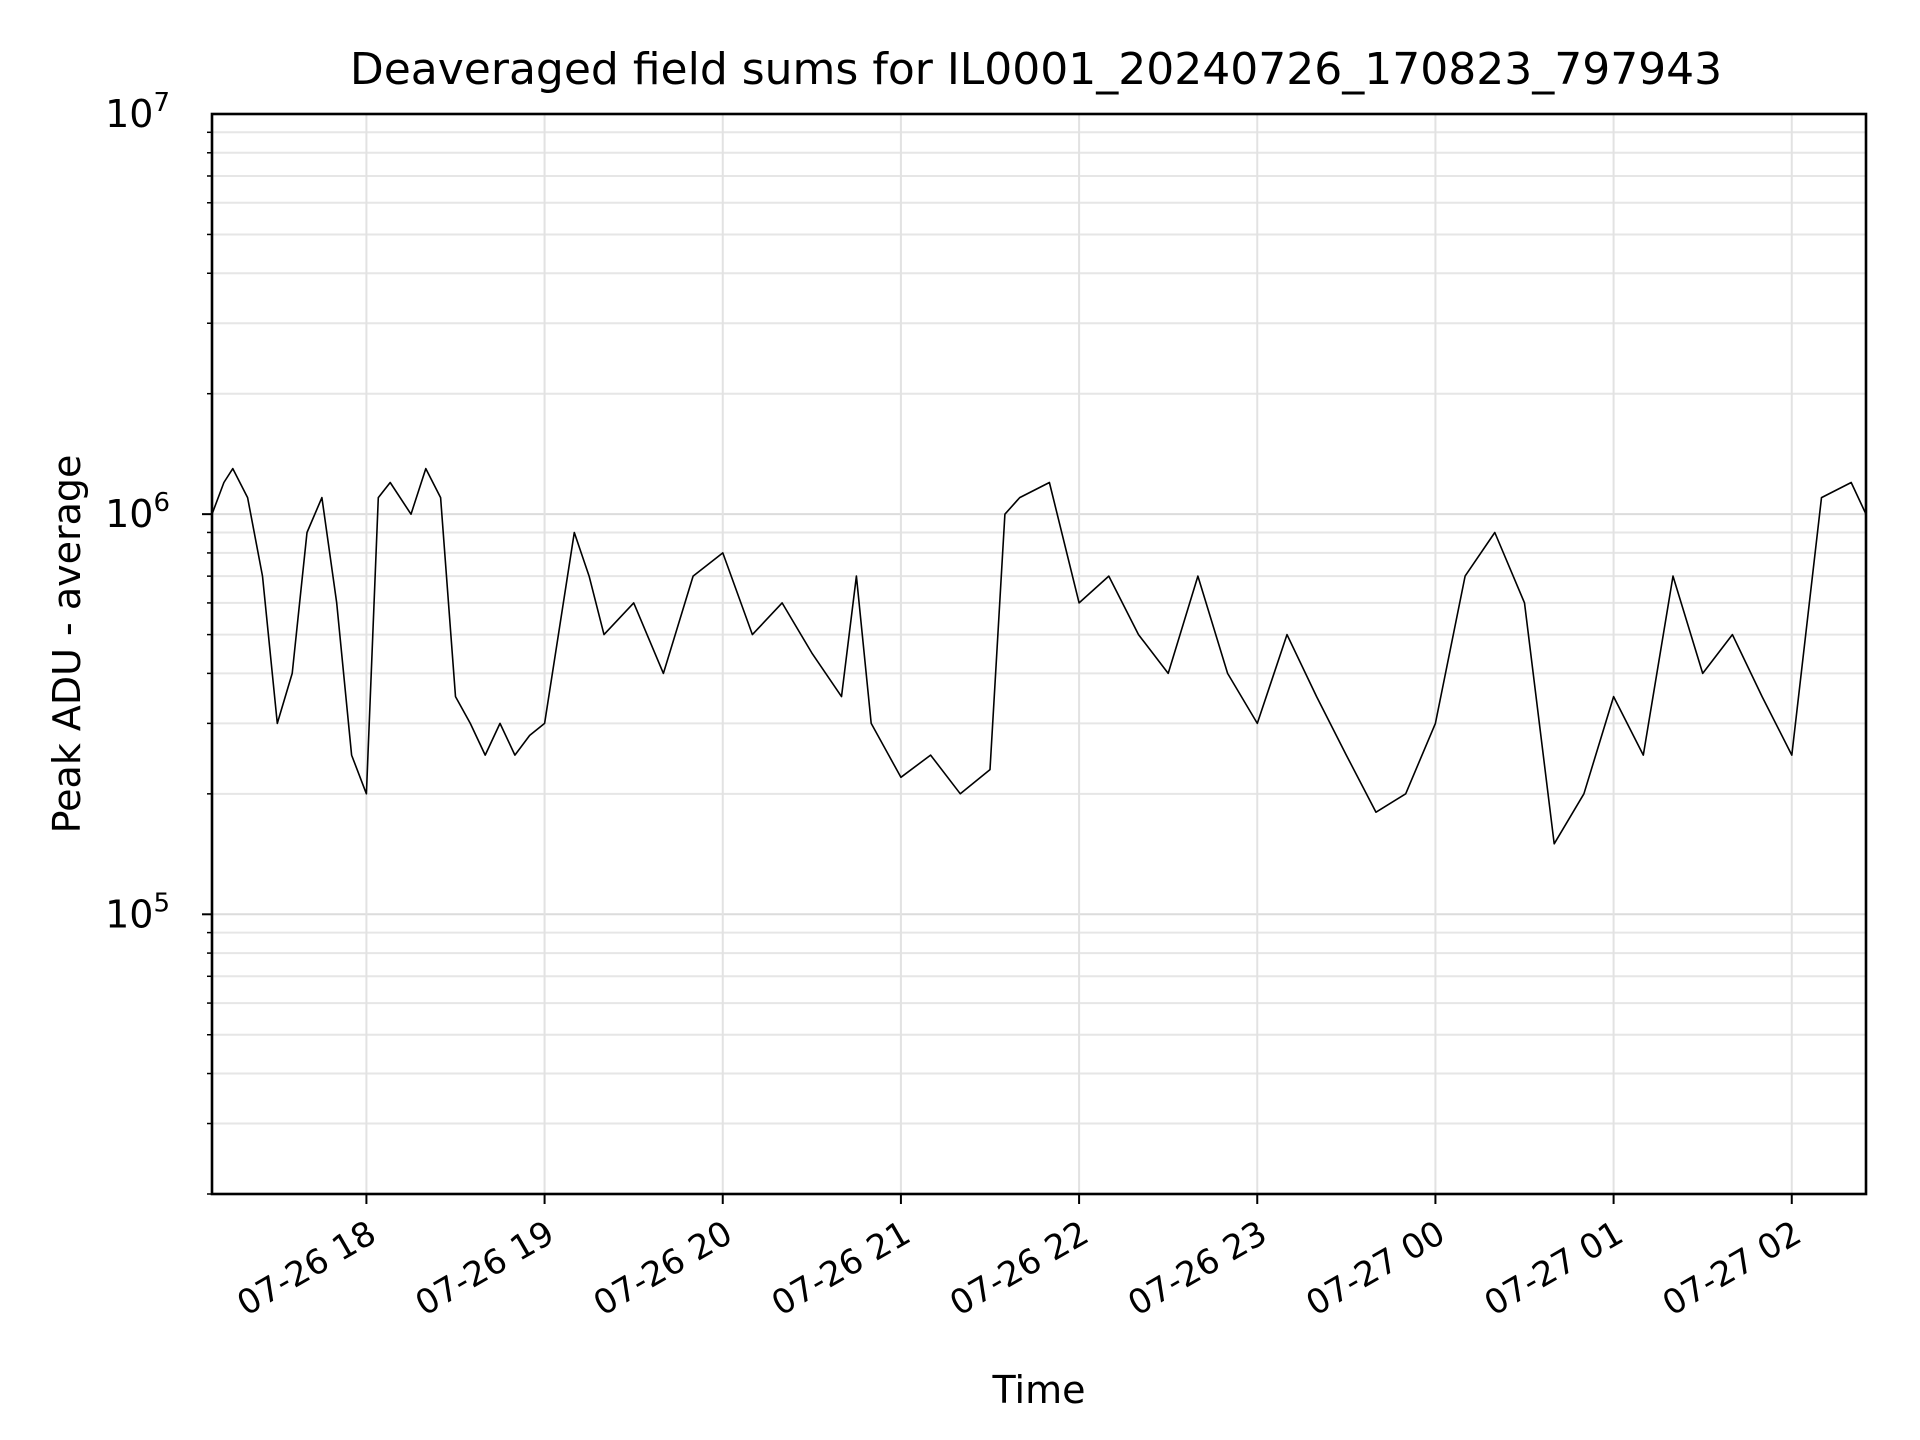  Describe the element at coordinates (1039, 1390) in the screenshot. I see `x-axis-label: Time` at that location.